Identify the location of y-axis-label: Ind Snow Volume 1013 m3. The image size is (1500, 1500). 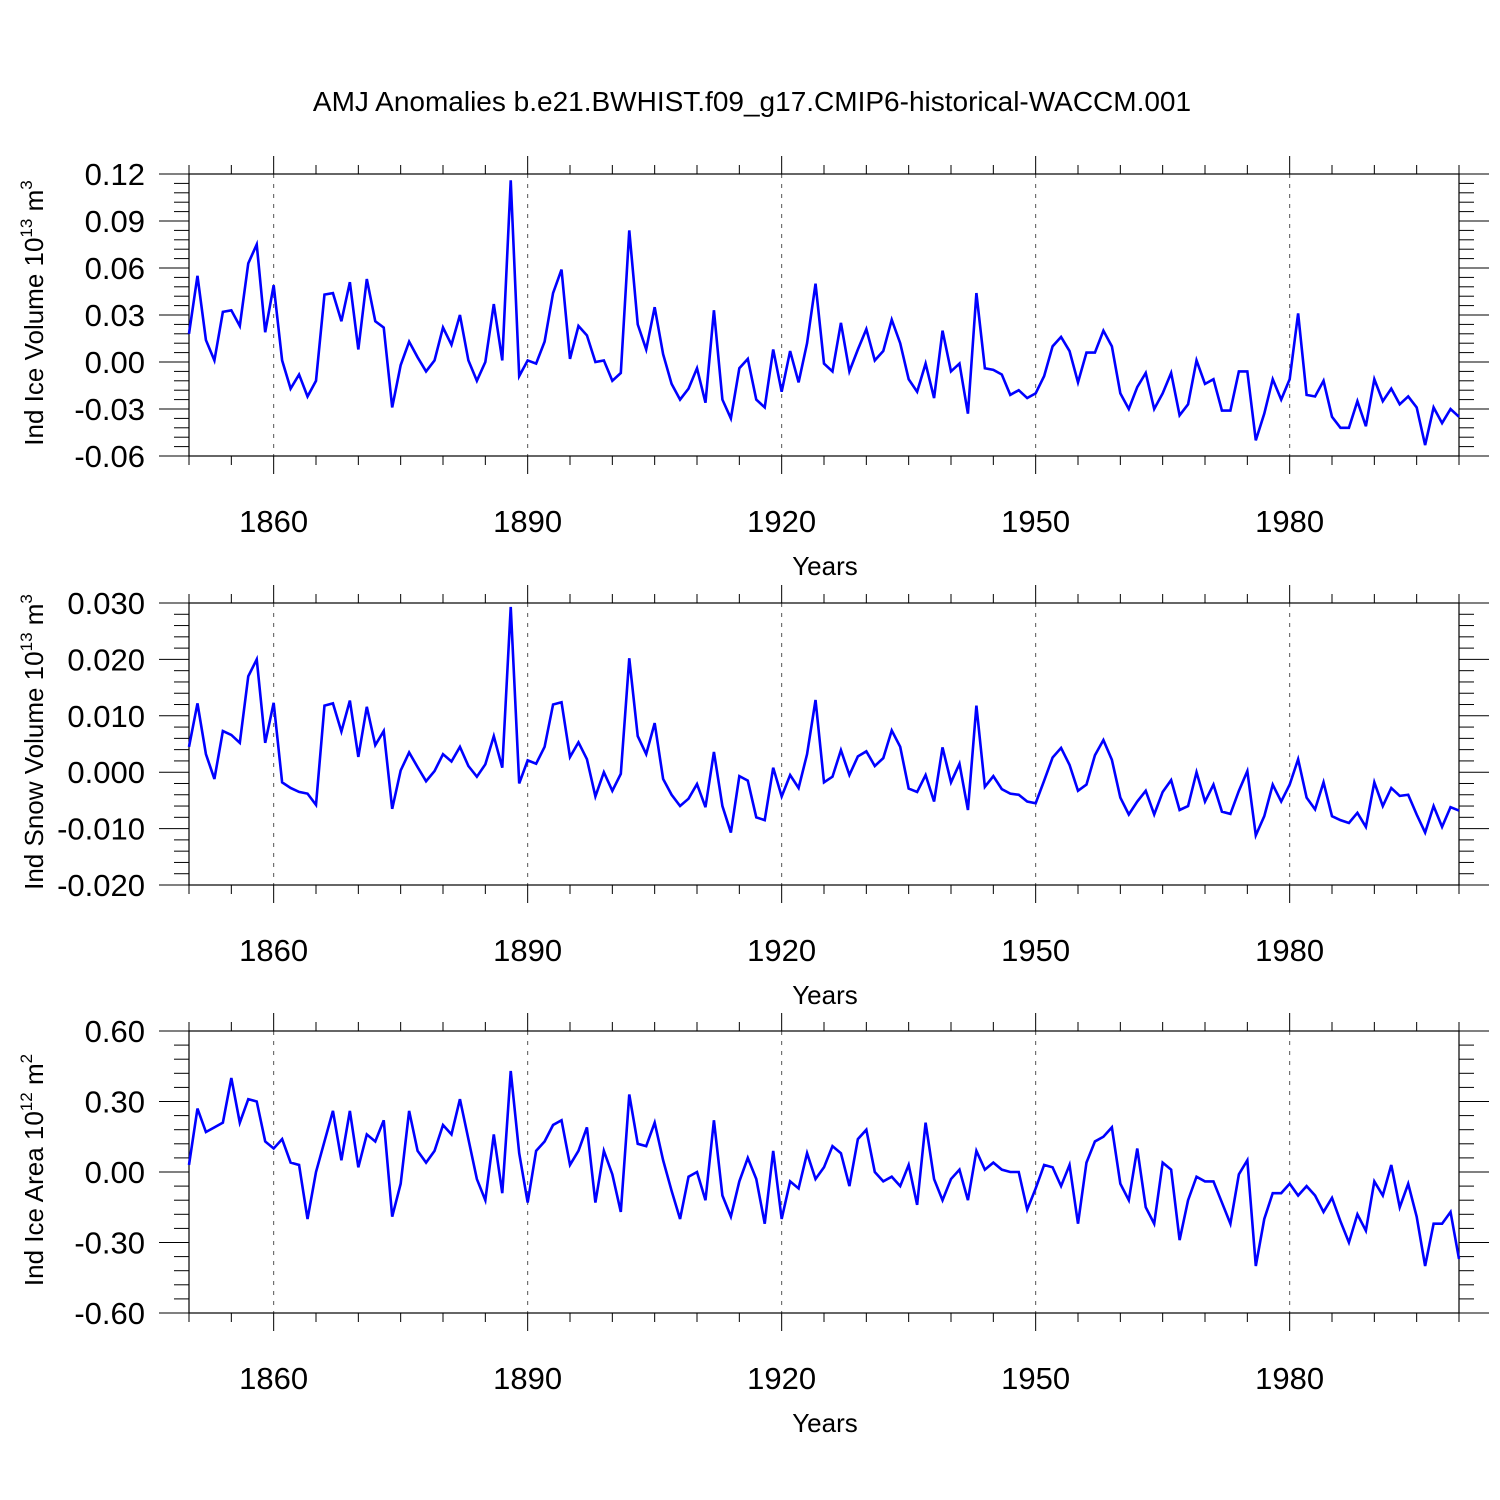
(33, 742).